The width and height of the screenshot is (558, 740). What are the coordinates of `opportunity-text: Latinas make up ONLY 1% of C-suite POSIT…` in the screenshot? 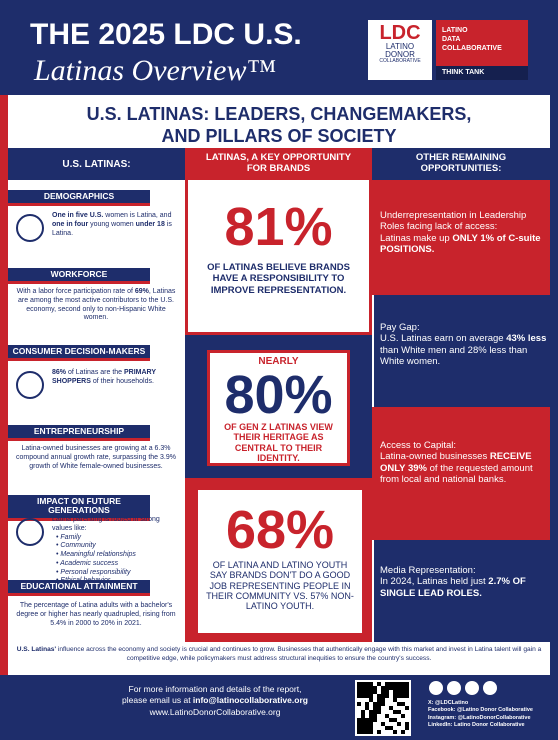 It's located at (464, 244).